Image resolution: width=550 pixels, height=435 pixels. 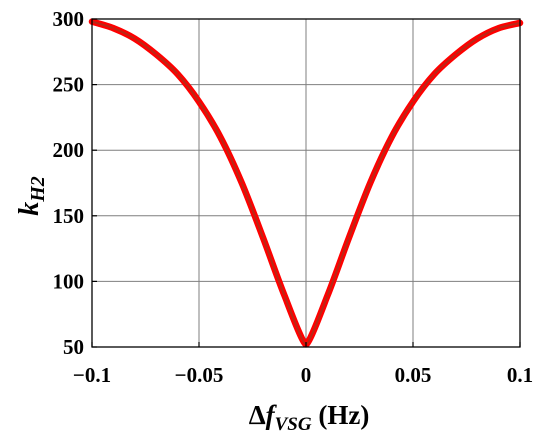 I want to click on y-axis-title-var: k, so click(x=29, y=209).